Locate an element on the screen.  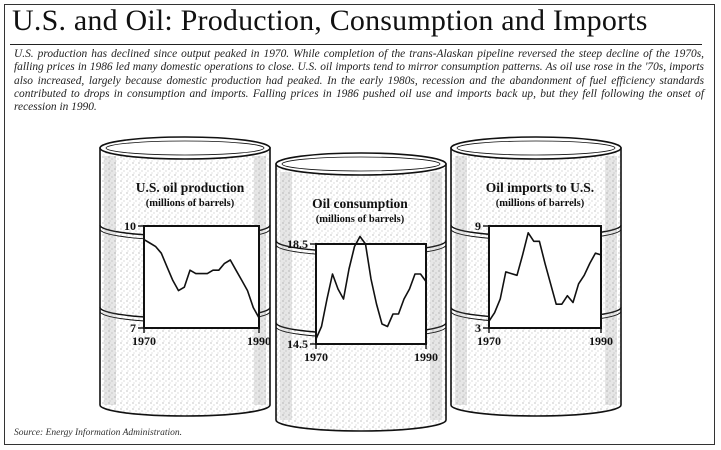
y-tick-label: 10 is located at coordinates (130, 226).